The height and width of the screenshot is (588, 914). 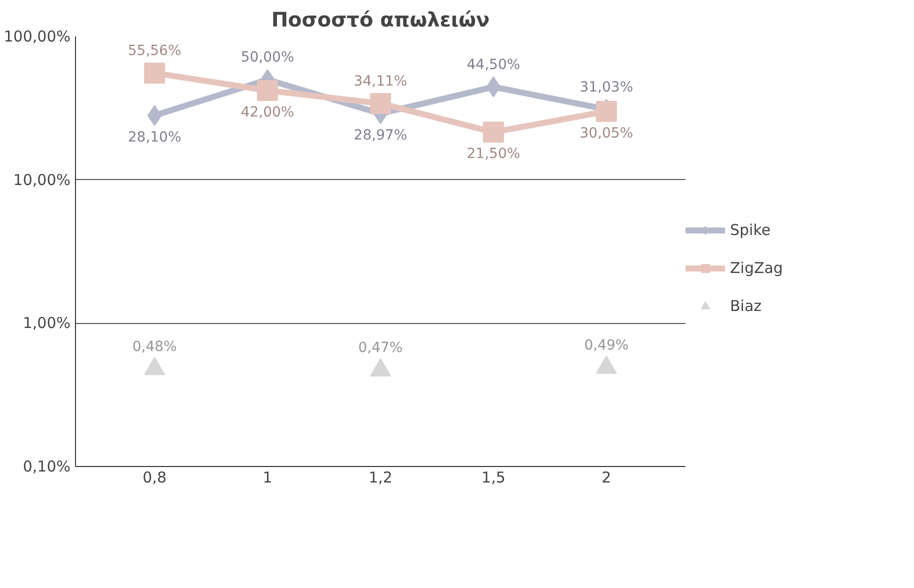 I want to click on x-tick-label: 1,5, so click(x=494, y=477).